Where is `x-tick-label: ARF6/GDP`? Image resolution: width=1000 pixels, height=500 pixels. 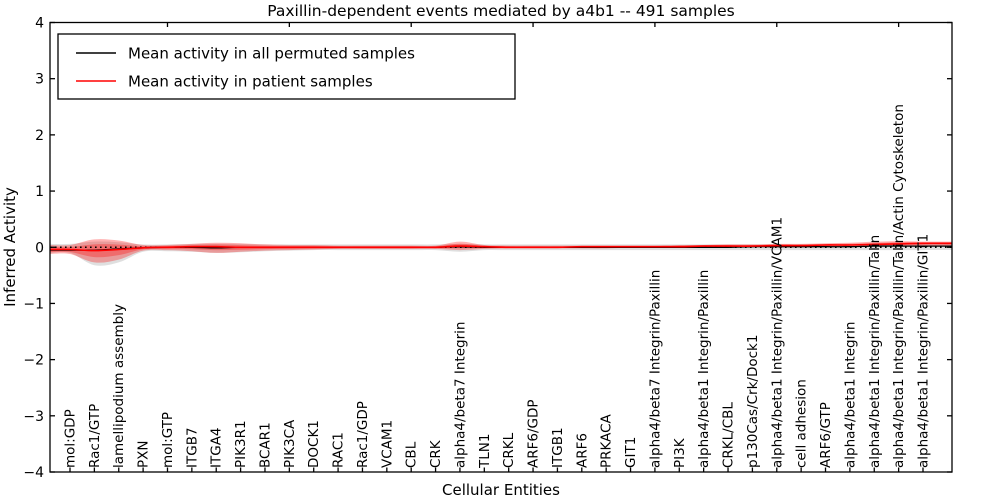
x-tick-label: ARF6/GDP is located at coordinates (534, 433).